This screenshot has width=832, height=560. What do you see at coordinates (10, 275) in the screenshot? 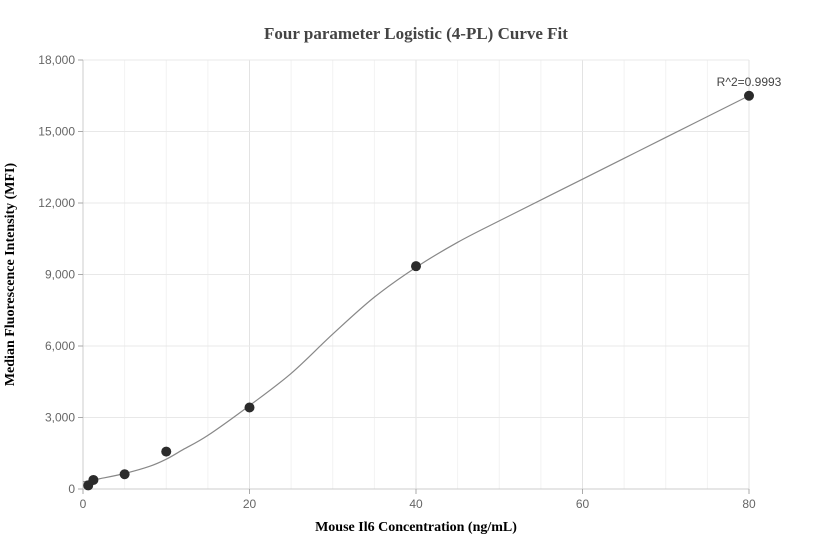
I see `y-axis-title: Median Fluorescence Intensity (MFI)` at bounding box center [10, 275].